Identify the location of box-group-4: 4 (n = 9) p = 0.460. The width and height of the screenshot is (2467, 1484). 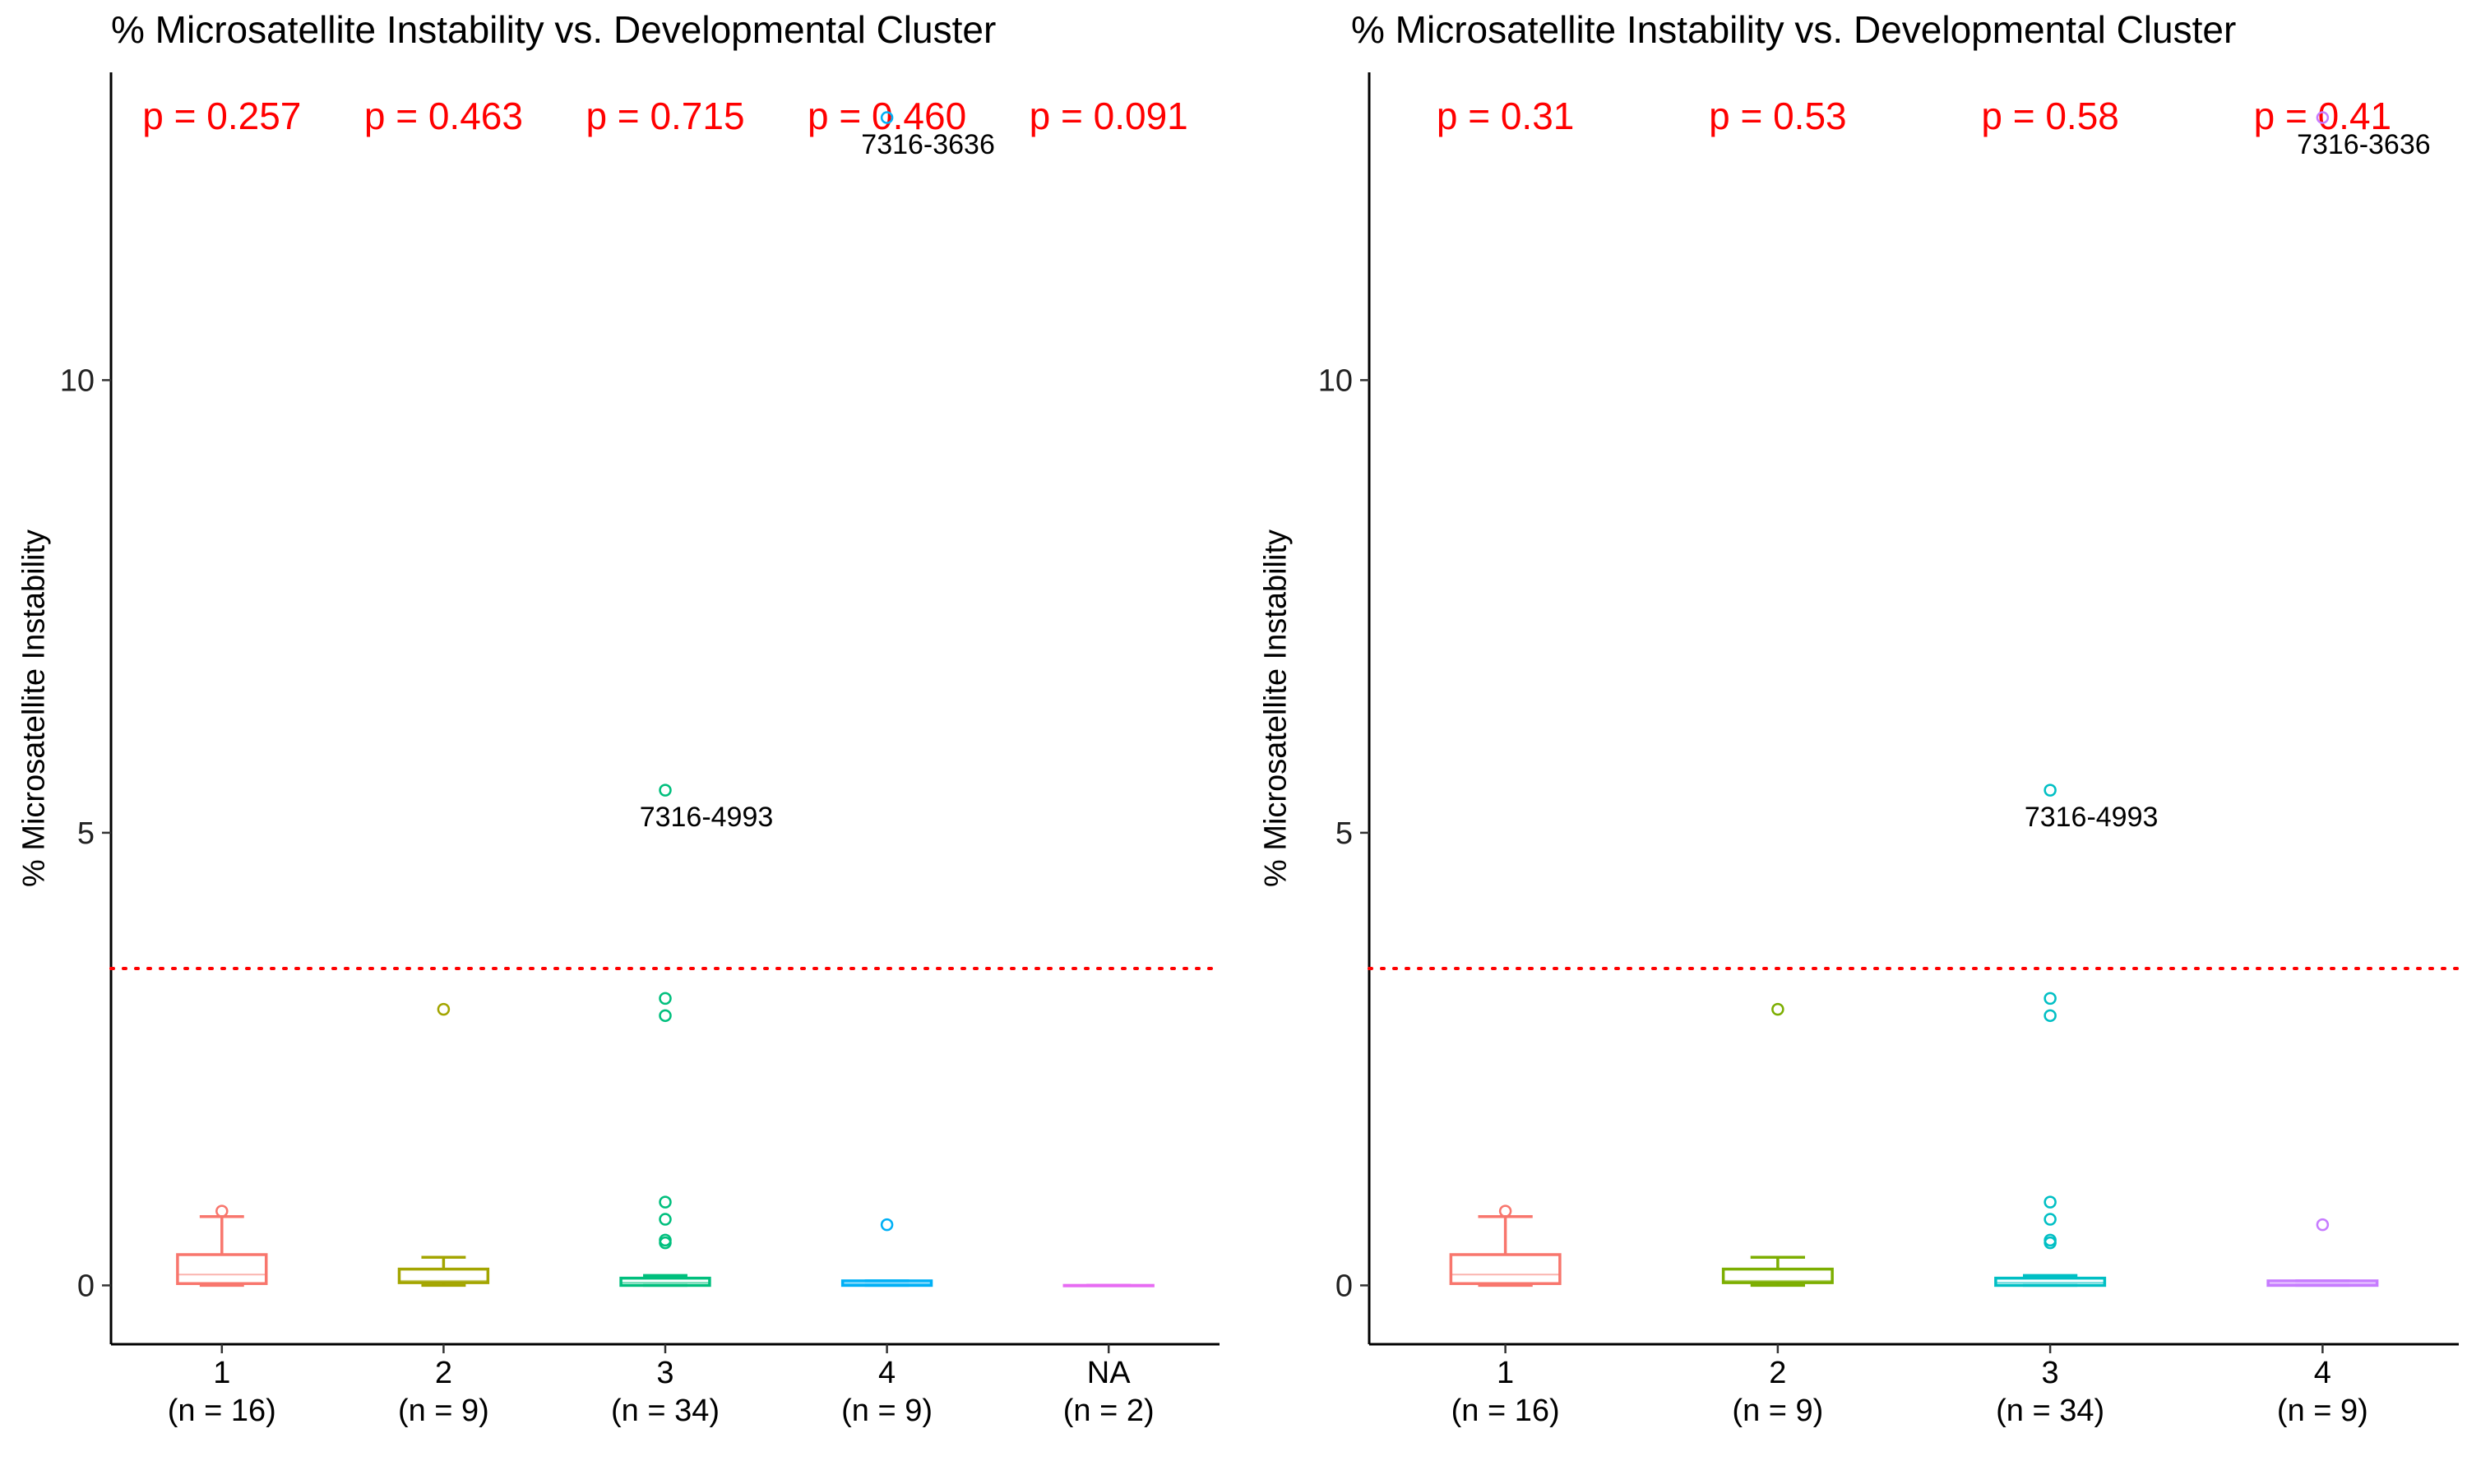
(887, 762).